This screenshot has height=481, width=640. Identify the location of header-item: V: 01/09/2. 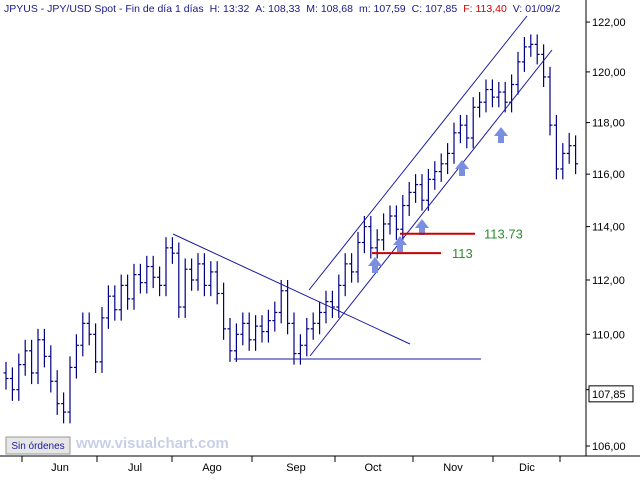
(537, 9).